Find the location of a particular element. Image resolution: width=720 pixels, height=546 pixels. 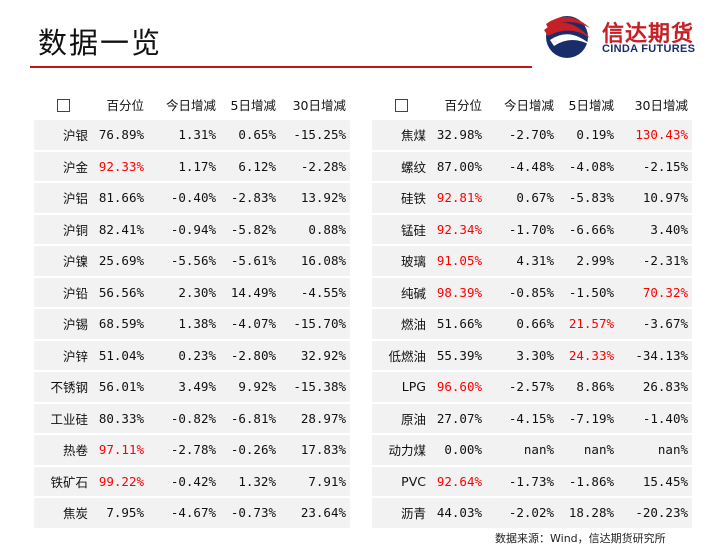

table-row: 沪铜 82.41% -0.94% -5.82% 0.88% is located at coordinates (192, 229).